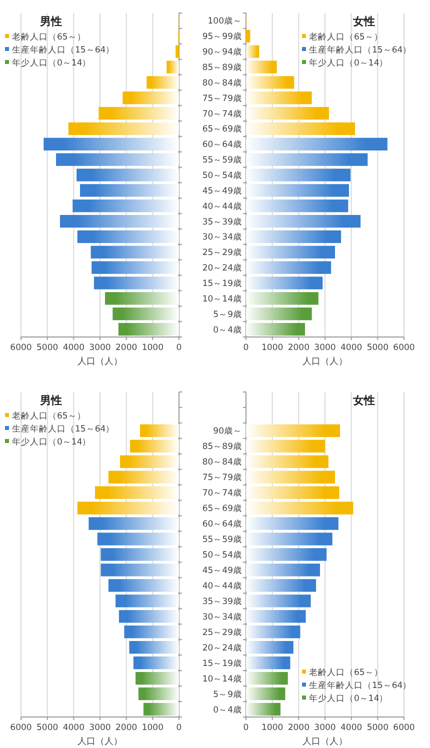  I want to click on y-tick-label: 70～74歳, so click(222, 114).